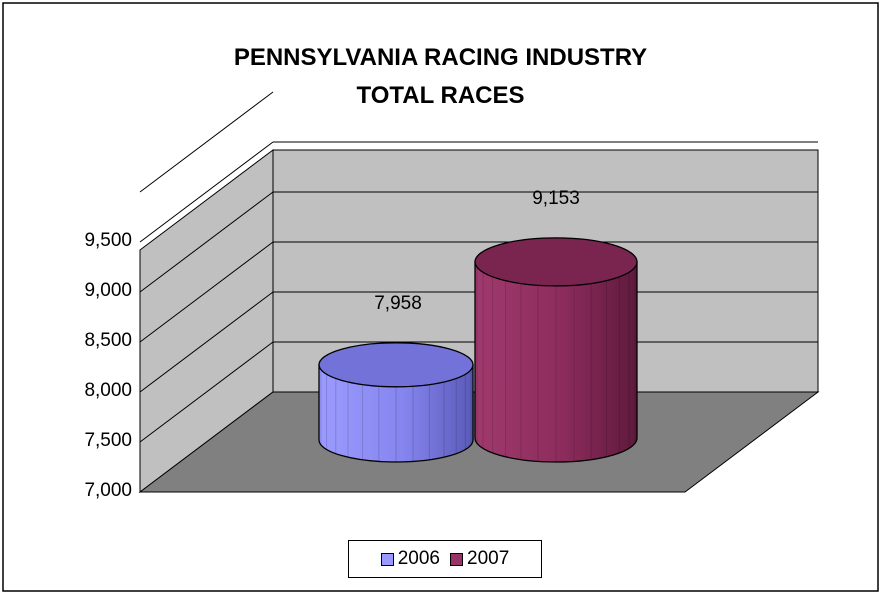  What do you see at coordinates (108, 390) in the screenshot?
I see `y-tick-label: 8,000` at bounding box center [108, 390].